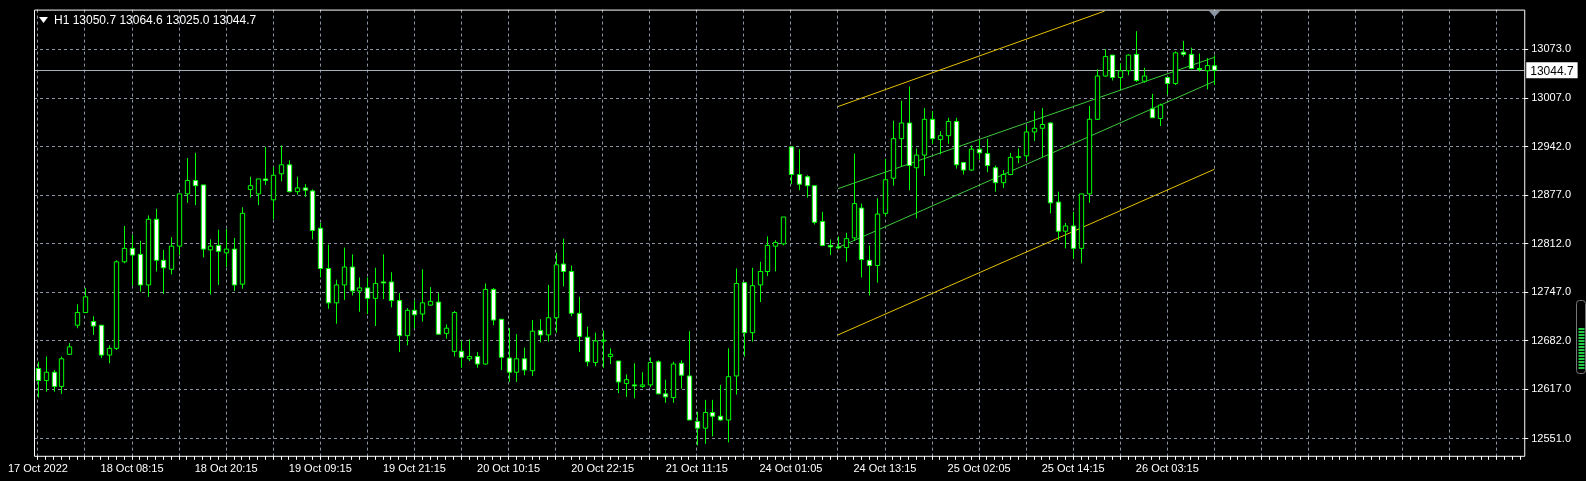 The image size is (1586, 481). I want to click on y-tick-label: 12877.0, so click(1551, 194).